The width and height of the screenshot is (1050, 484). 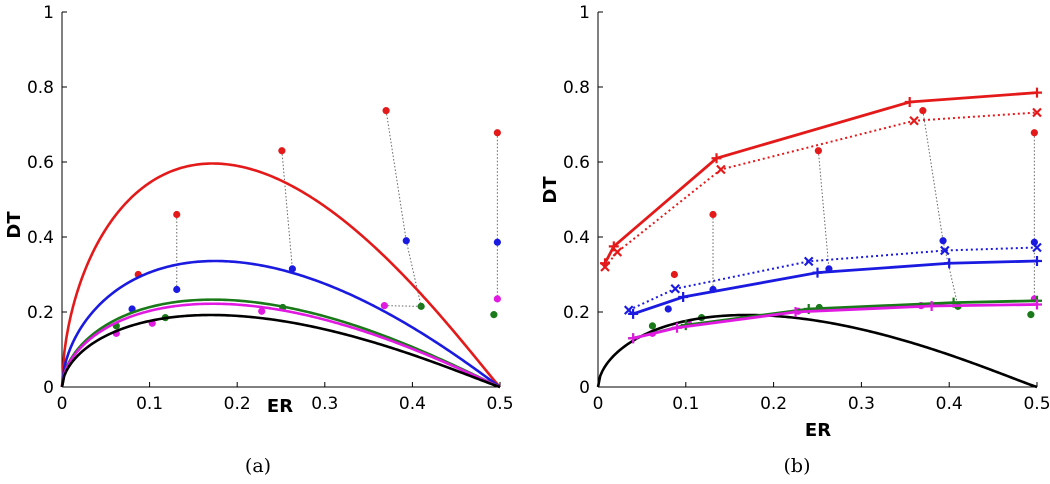 What do you see at coordinates (258, 466) in the screenshot?
I see `panel-a-caption: (a)` at bounding box center [258, 466].